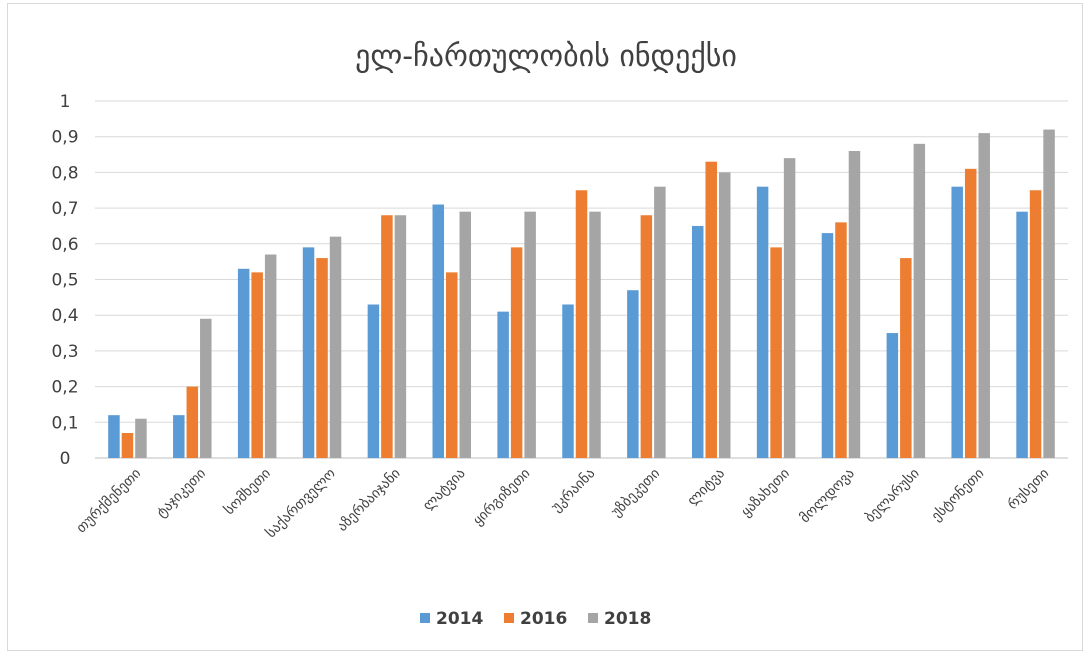 The height and width of the screenshot is (659, 1091). What do you see at coordinates (543, 619) in the screenshot?
I see `legend-label-2016: 2016` at bounding box center [543, 619].